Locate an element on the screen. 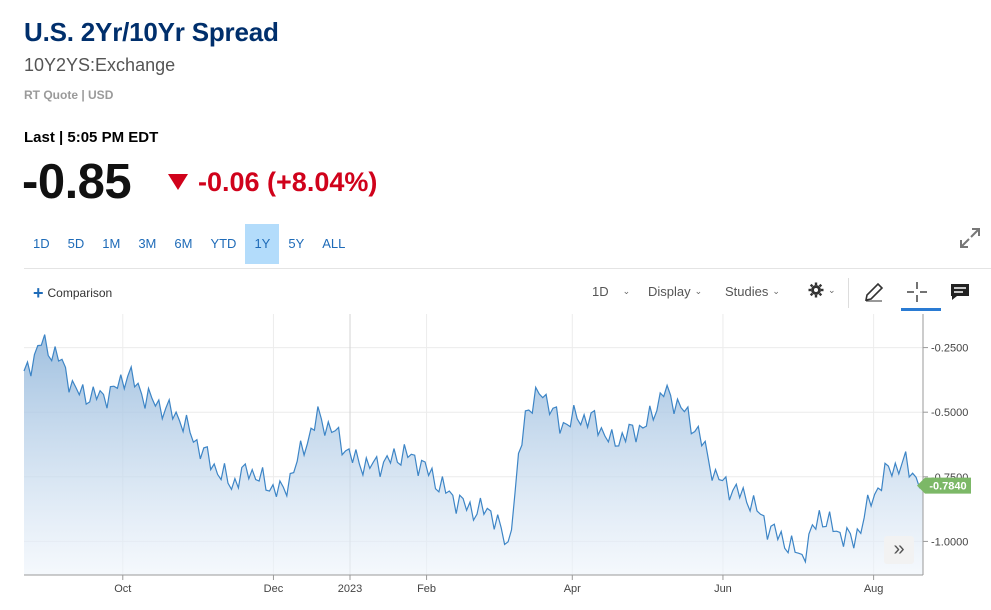  pencil-icon is located at coordinates (874, 292).